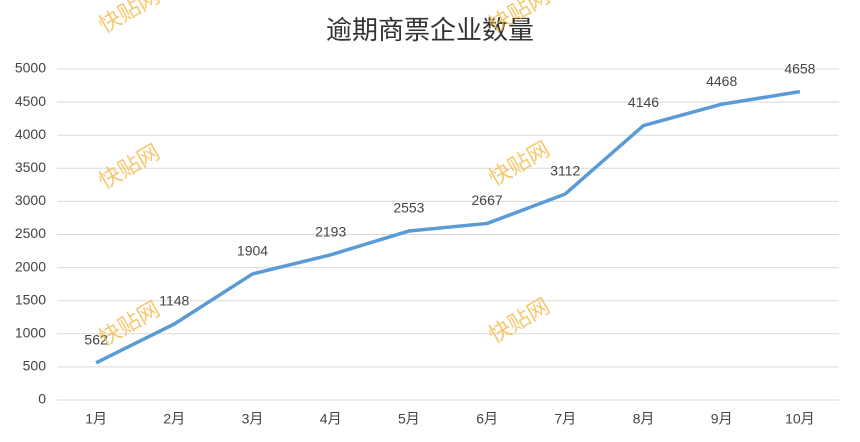  I want to click on x-tick-label: 1月, so click(96, 419).